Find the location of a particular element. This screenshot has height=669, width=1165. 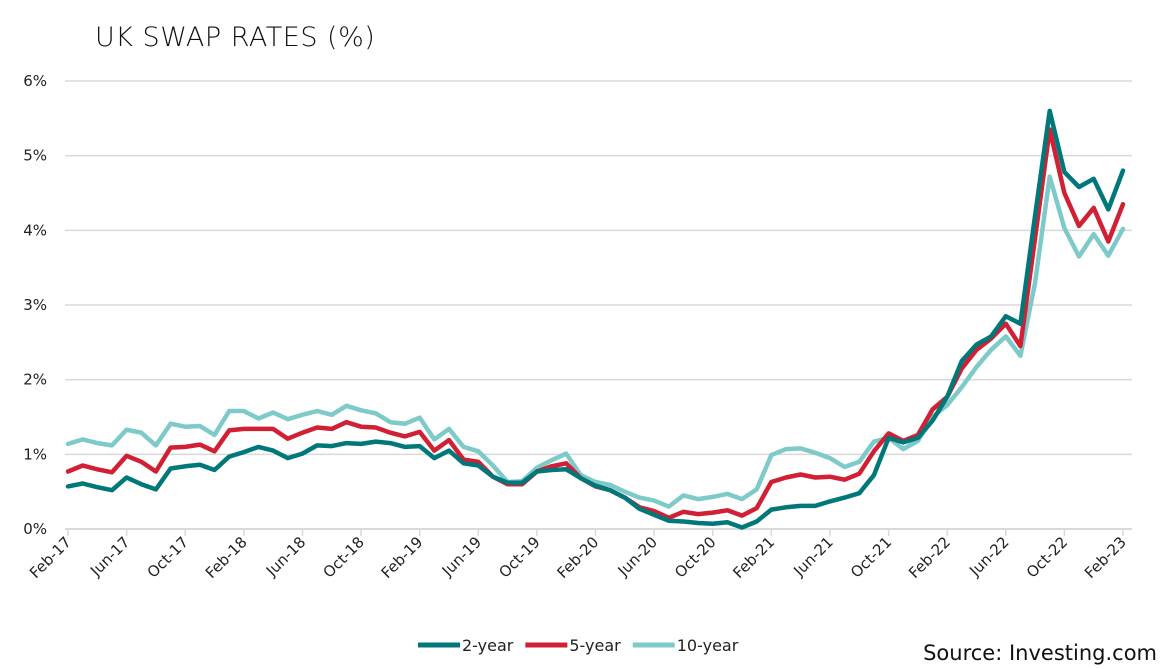

y-tick-label: 0% is located at coordinates (35, 529).